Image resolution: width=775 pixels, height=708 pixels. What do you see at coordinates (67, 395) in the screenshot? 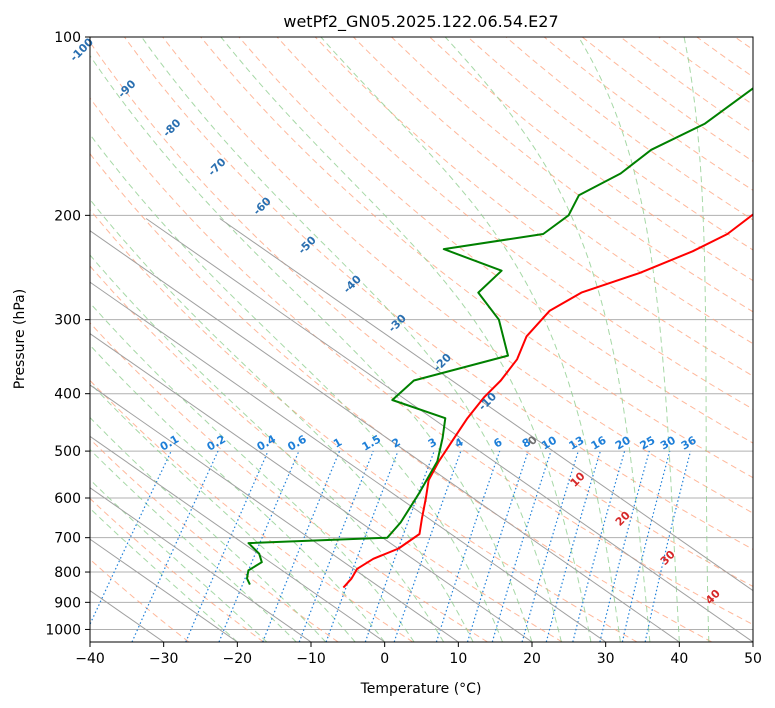
I see `y-tick-label: 400` at bounding box center [67, 395].